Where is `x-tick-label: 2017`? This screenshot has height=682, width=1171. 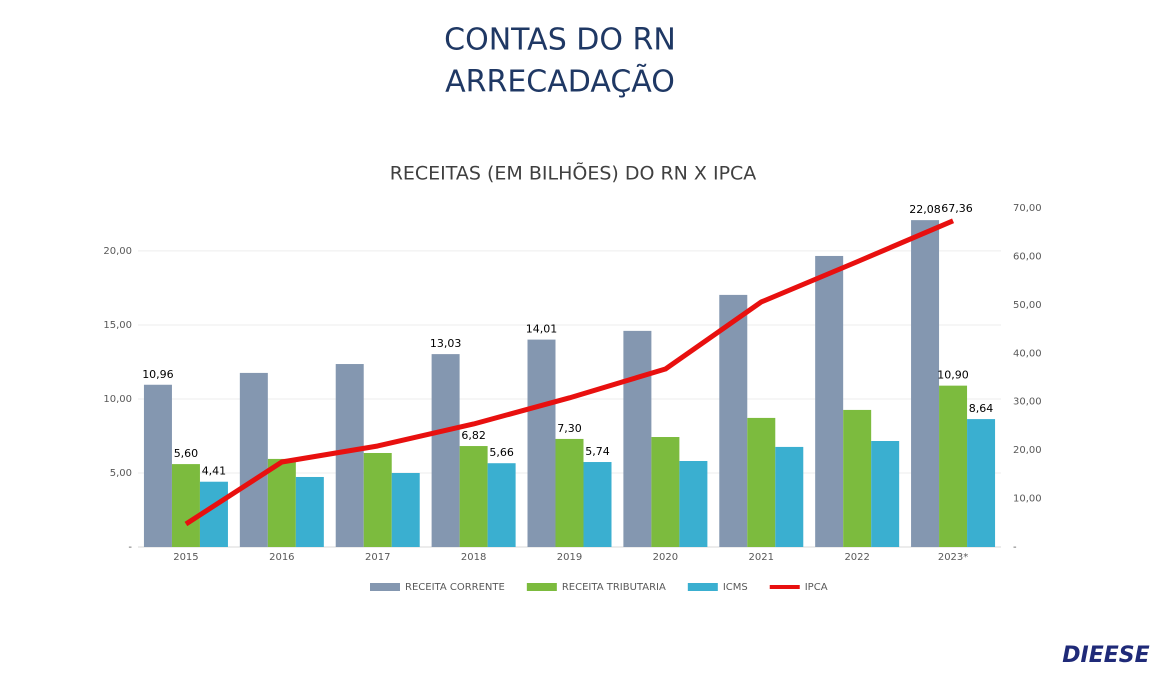 x-tick-label: 2017 is located at coordinates (377, 557).